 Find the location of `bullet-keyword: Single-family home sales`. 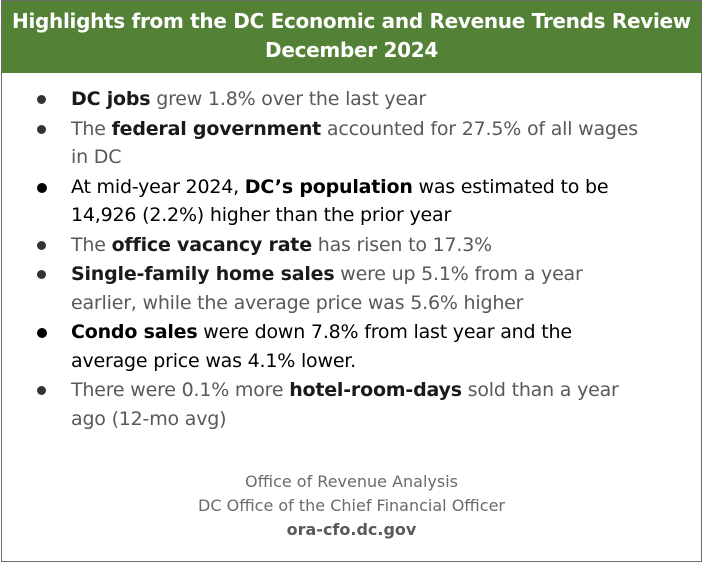

bullet-keyword: Single-family home sales is located at coordinates (203, 274).